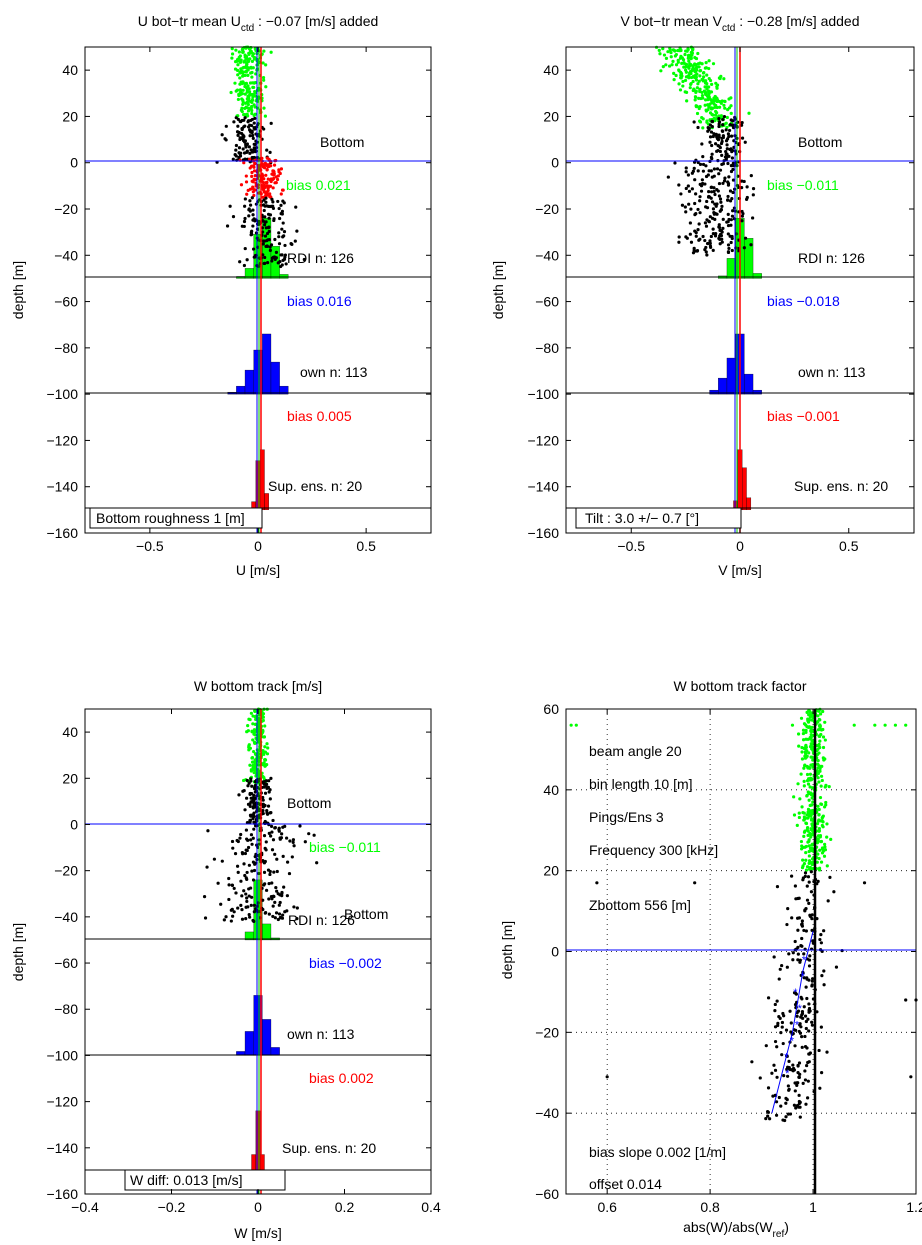 The height and width of the screenshot is (1245, 922). Describe the element at coordinates (258, 290) in the screenshot. I see `panel-u-bg` at that location.